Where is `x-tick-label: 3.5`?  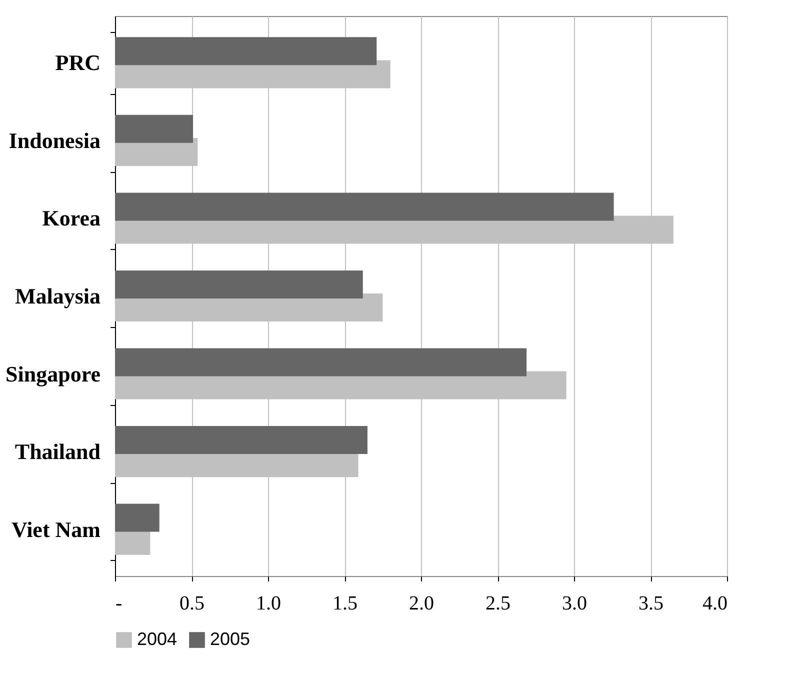
x-tick-label: 3.5 is located at coordinates (651, 603).